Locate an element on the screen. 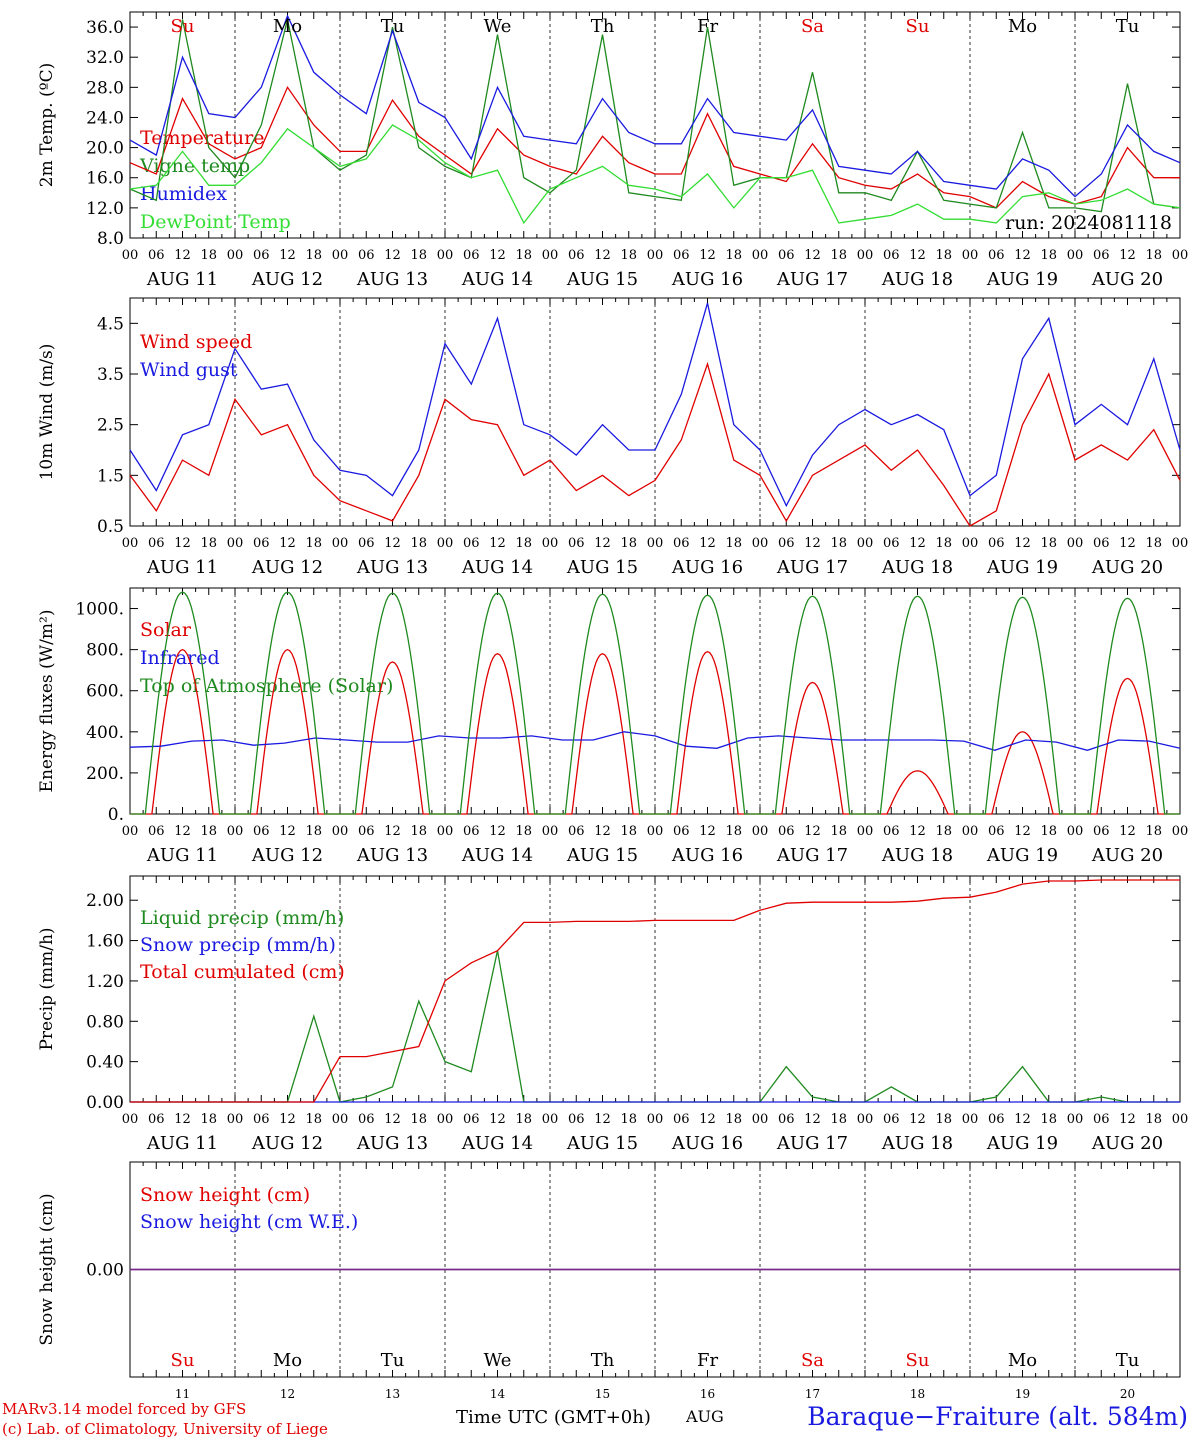 This screenshot has height=1444, width=1194. y-axis-label: 10m Wind (m/s) is located at coordinates (47, 412).